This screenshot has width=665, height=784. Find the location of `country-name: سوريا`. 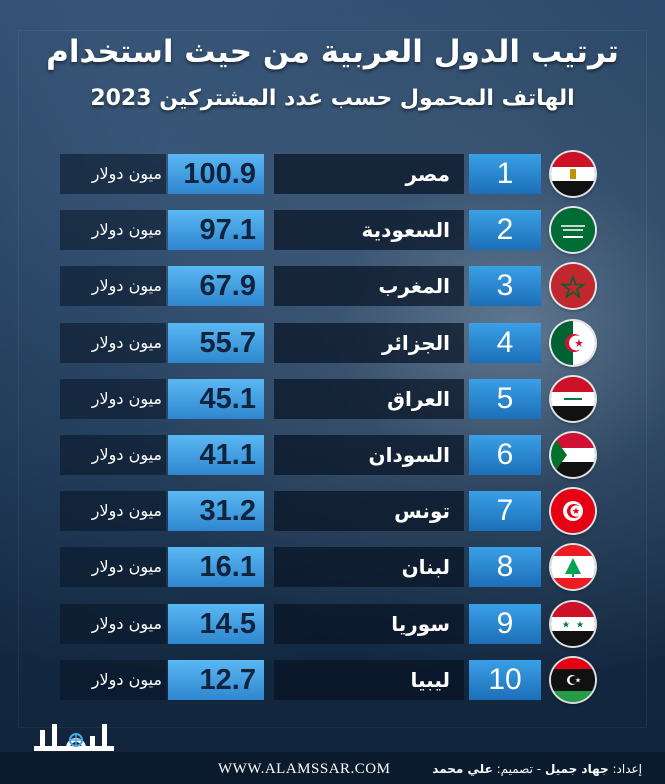

country-name: سوريا is located at coordinates (420, 624).